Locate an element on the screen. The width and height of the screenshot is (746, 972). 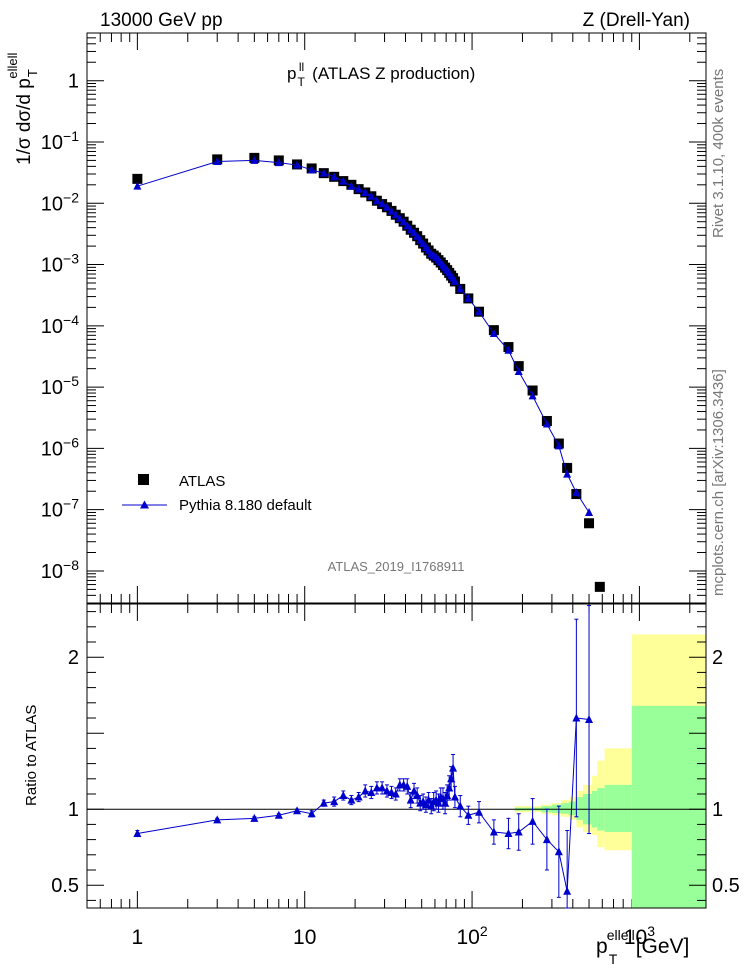
rivet-version-label: Rivet 3.1.10, 400k events is located at coordinates (718, 153).